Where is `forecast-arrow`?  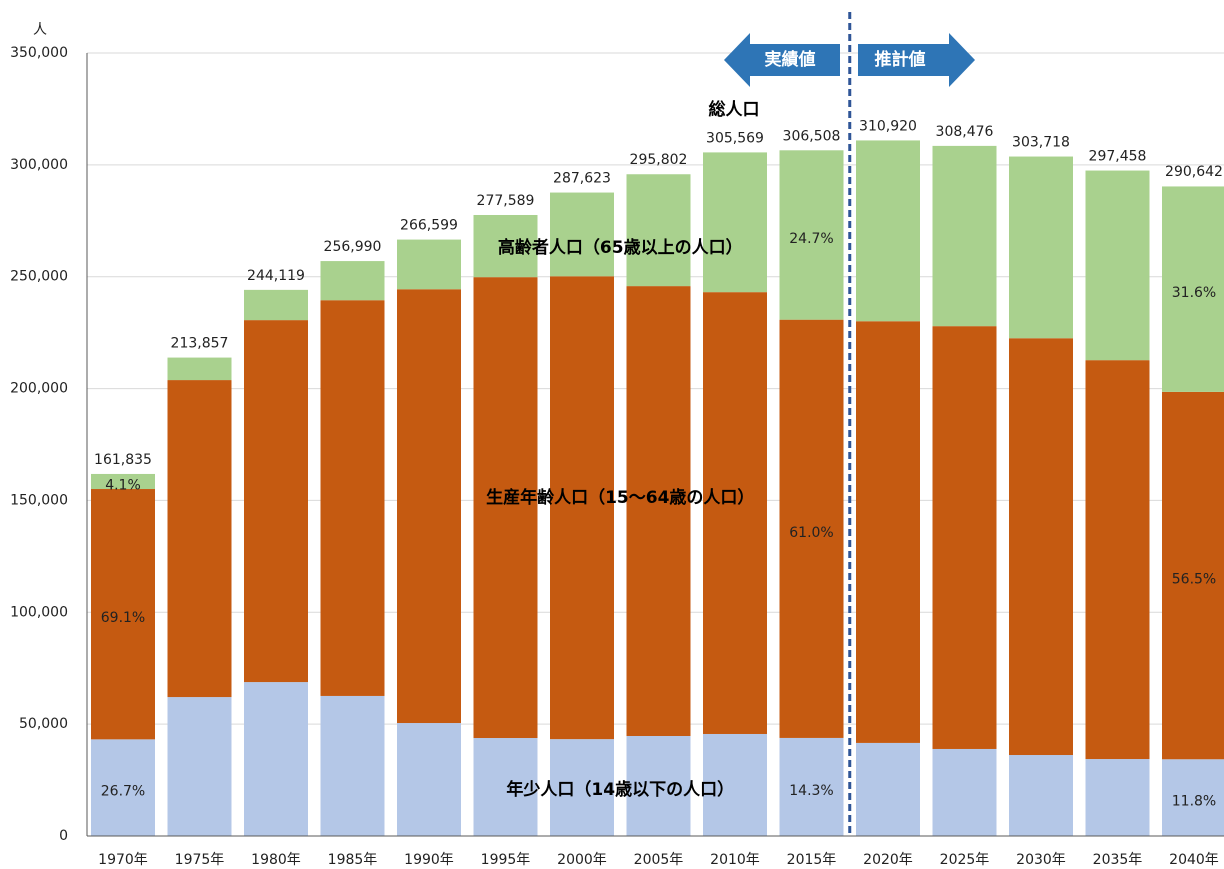 forecast-arrow is located at coordinates (916, 60).